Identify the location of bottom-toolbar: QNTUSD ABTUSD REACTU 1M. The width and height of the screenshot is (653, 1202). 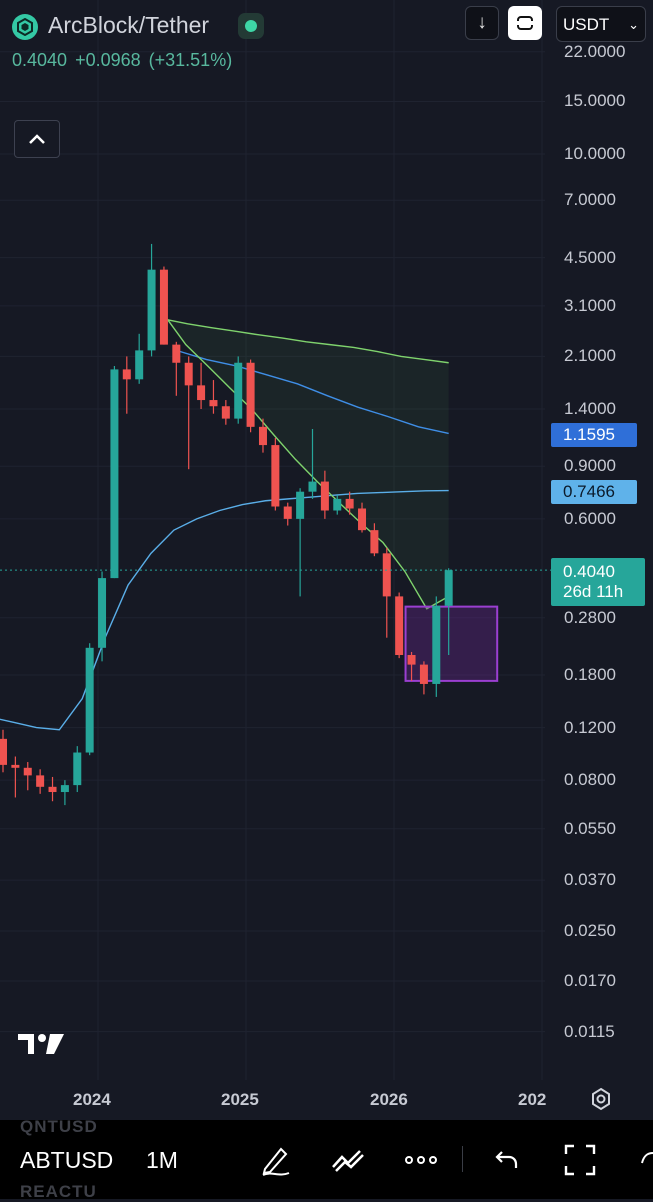
(326, 1159).